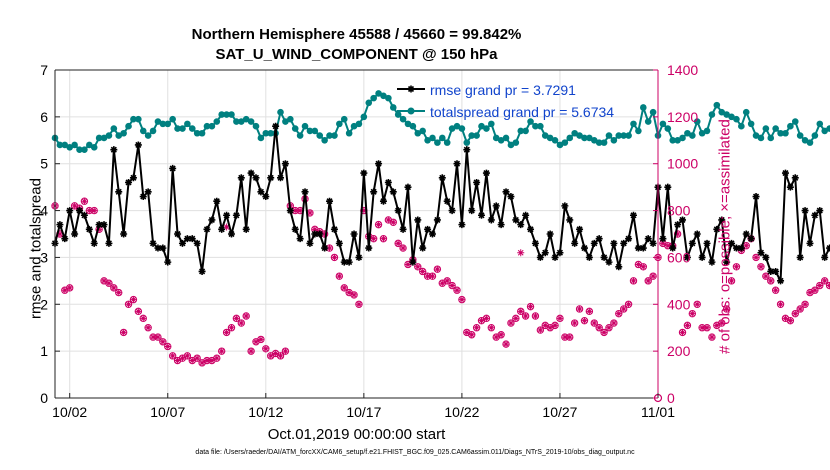 This screenshot has width=830, height=470. What do you see at coordinates (44, 70) in the screenshot?
I see `y-tick-label-left: 7` at bounding box center [44, 70].